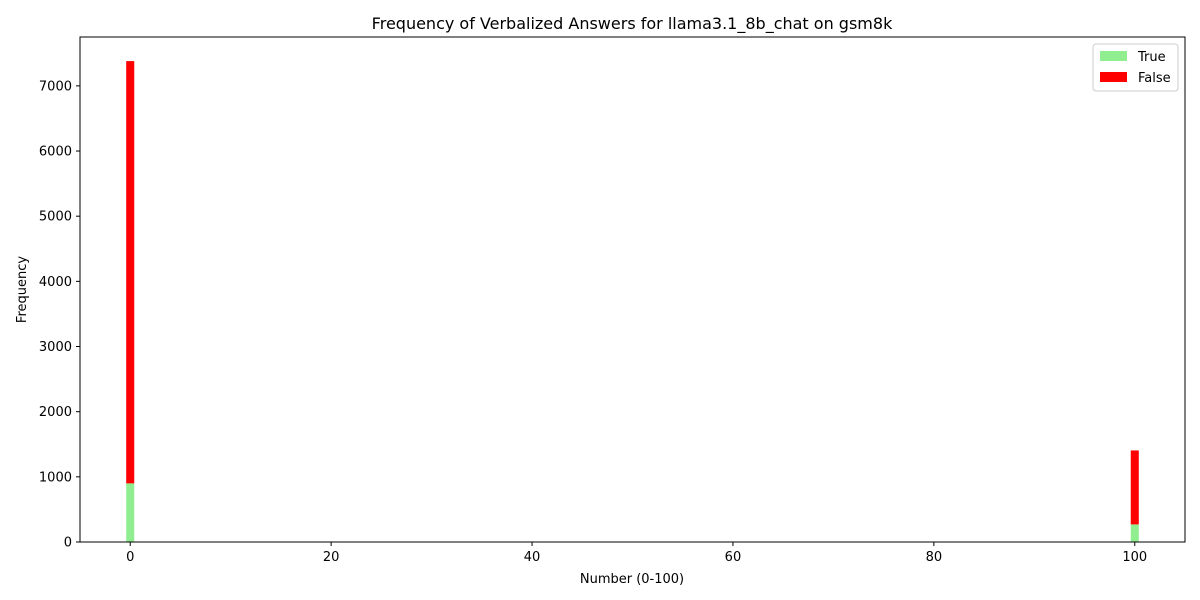  What do you see at coordinates (934, 557) in the screenshot?
I see `x-tick-label: 80` at bounding box center [934, 557].